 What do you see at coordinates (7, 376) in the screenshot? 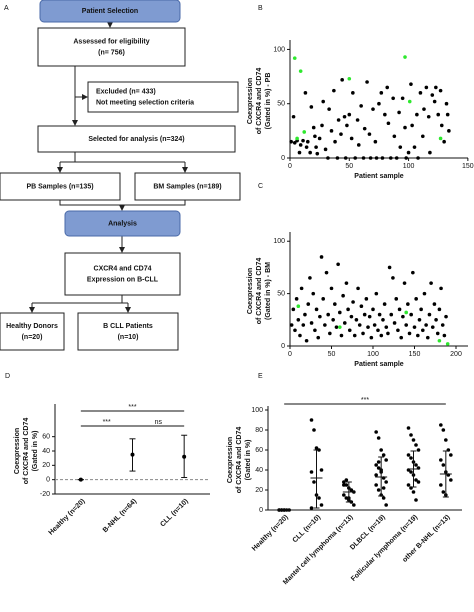
I see `panel-label: D` at bounding box center [7, 376].